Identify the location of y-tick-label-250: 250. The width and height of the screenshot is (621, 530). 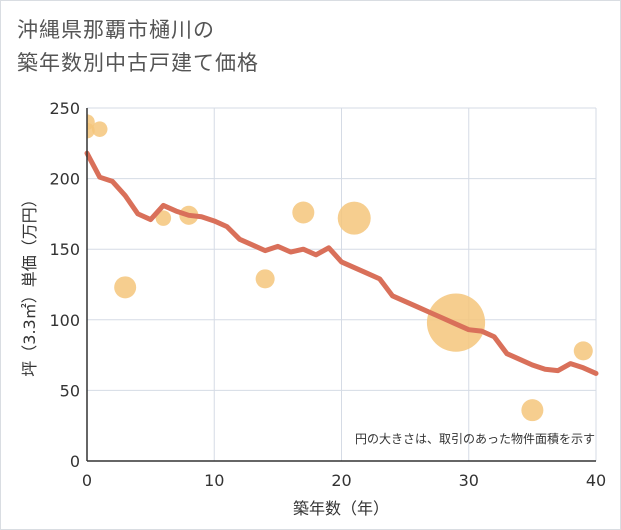
(64, 108).